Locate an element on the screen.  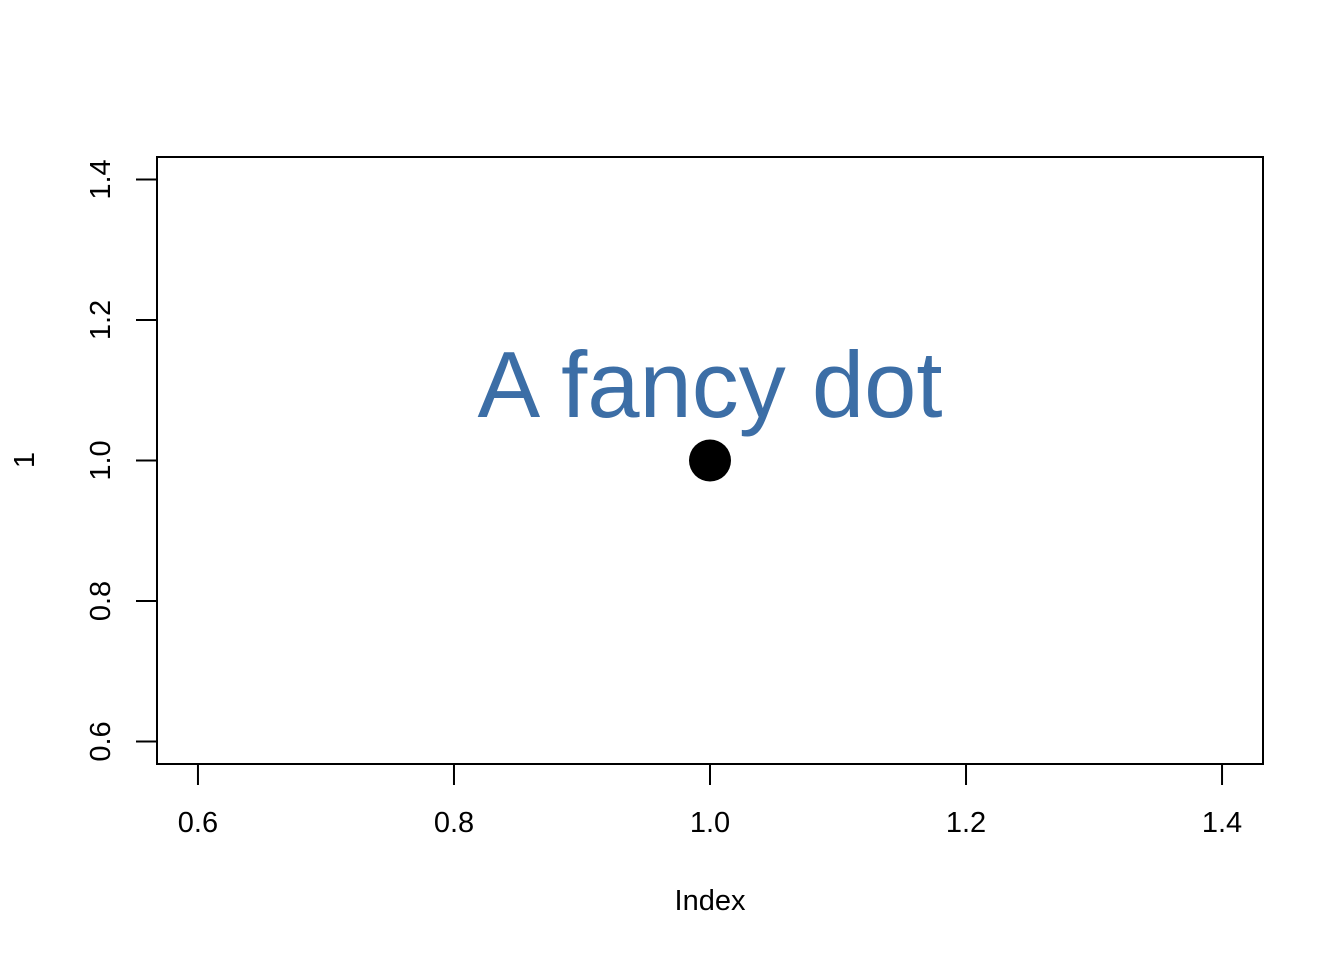
y-axis: 0.6 0.8 1.0 1.2 1.4 is located at coordinates (121, 460).